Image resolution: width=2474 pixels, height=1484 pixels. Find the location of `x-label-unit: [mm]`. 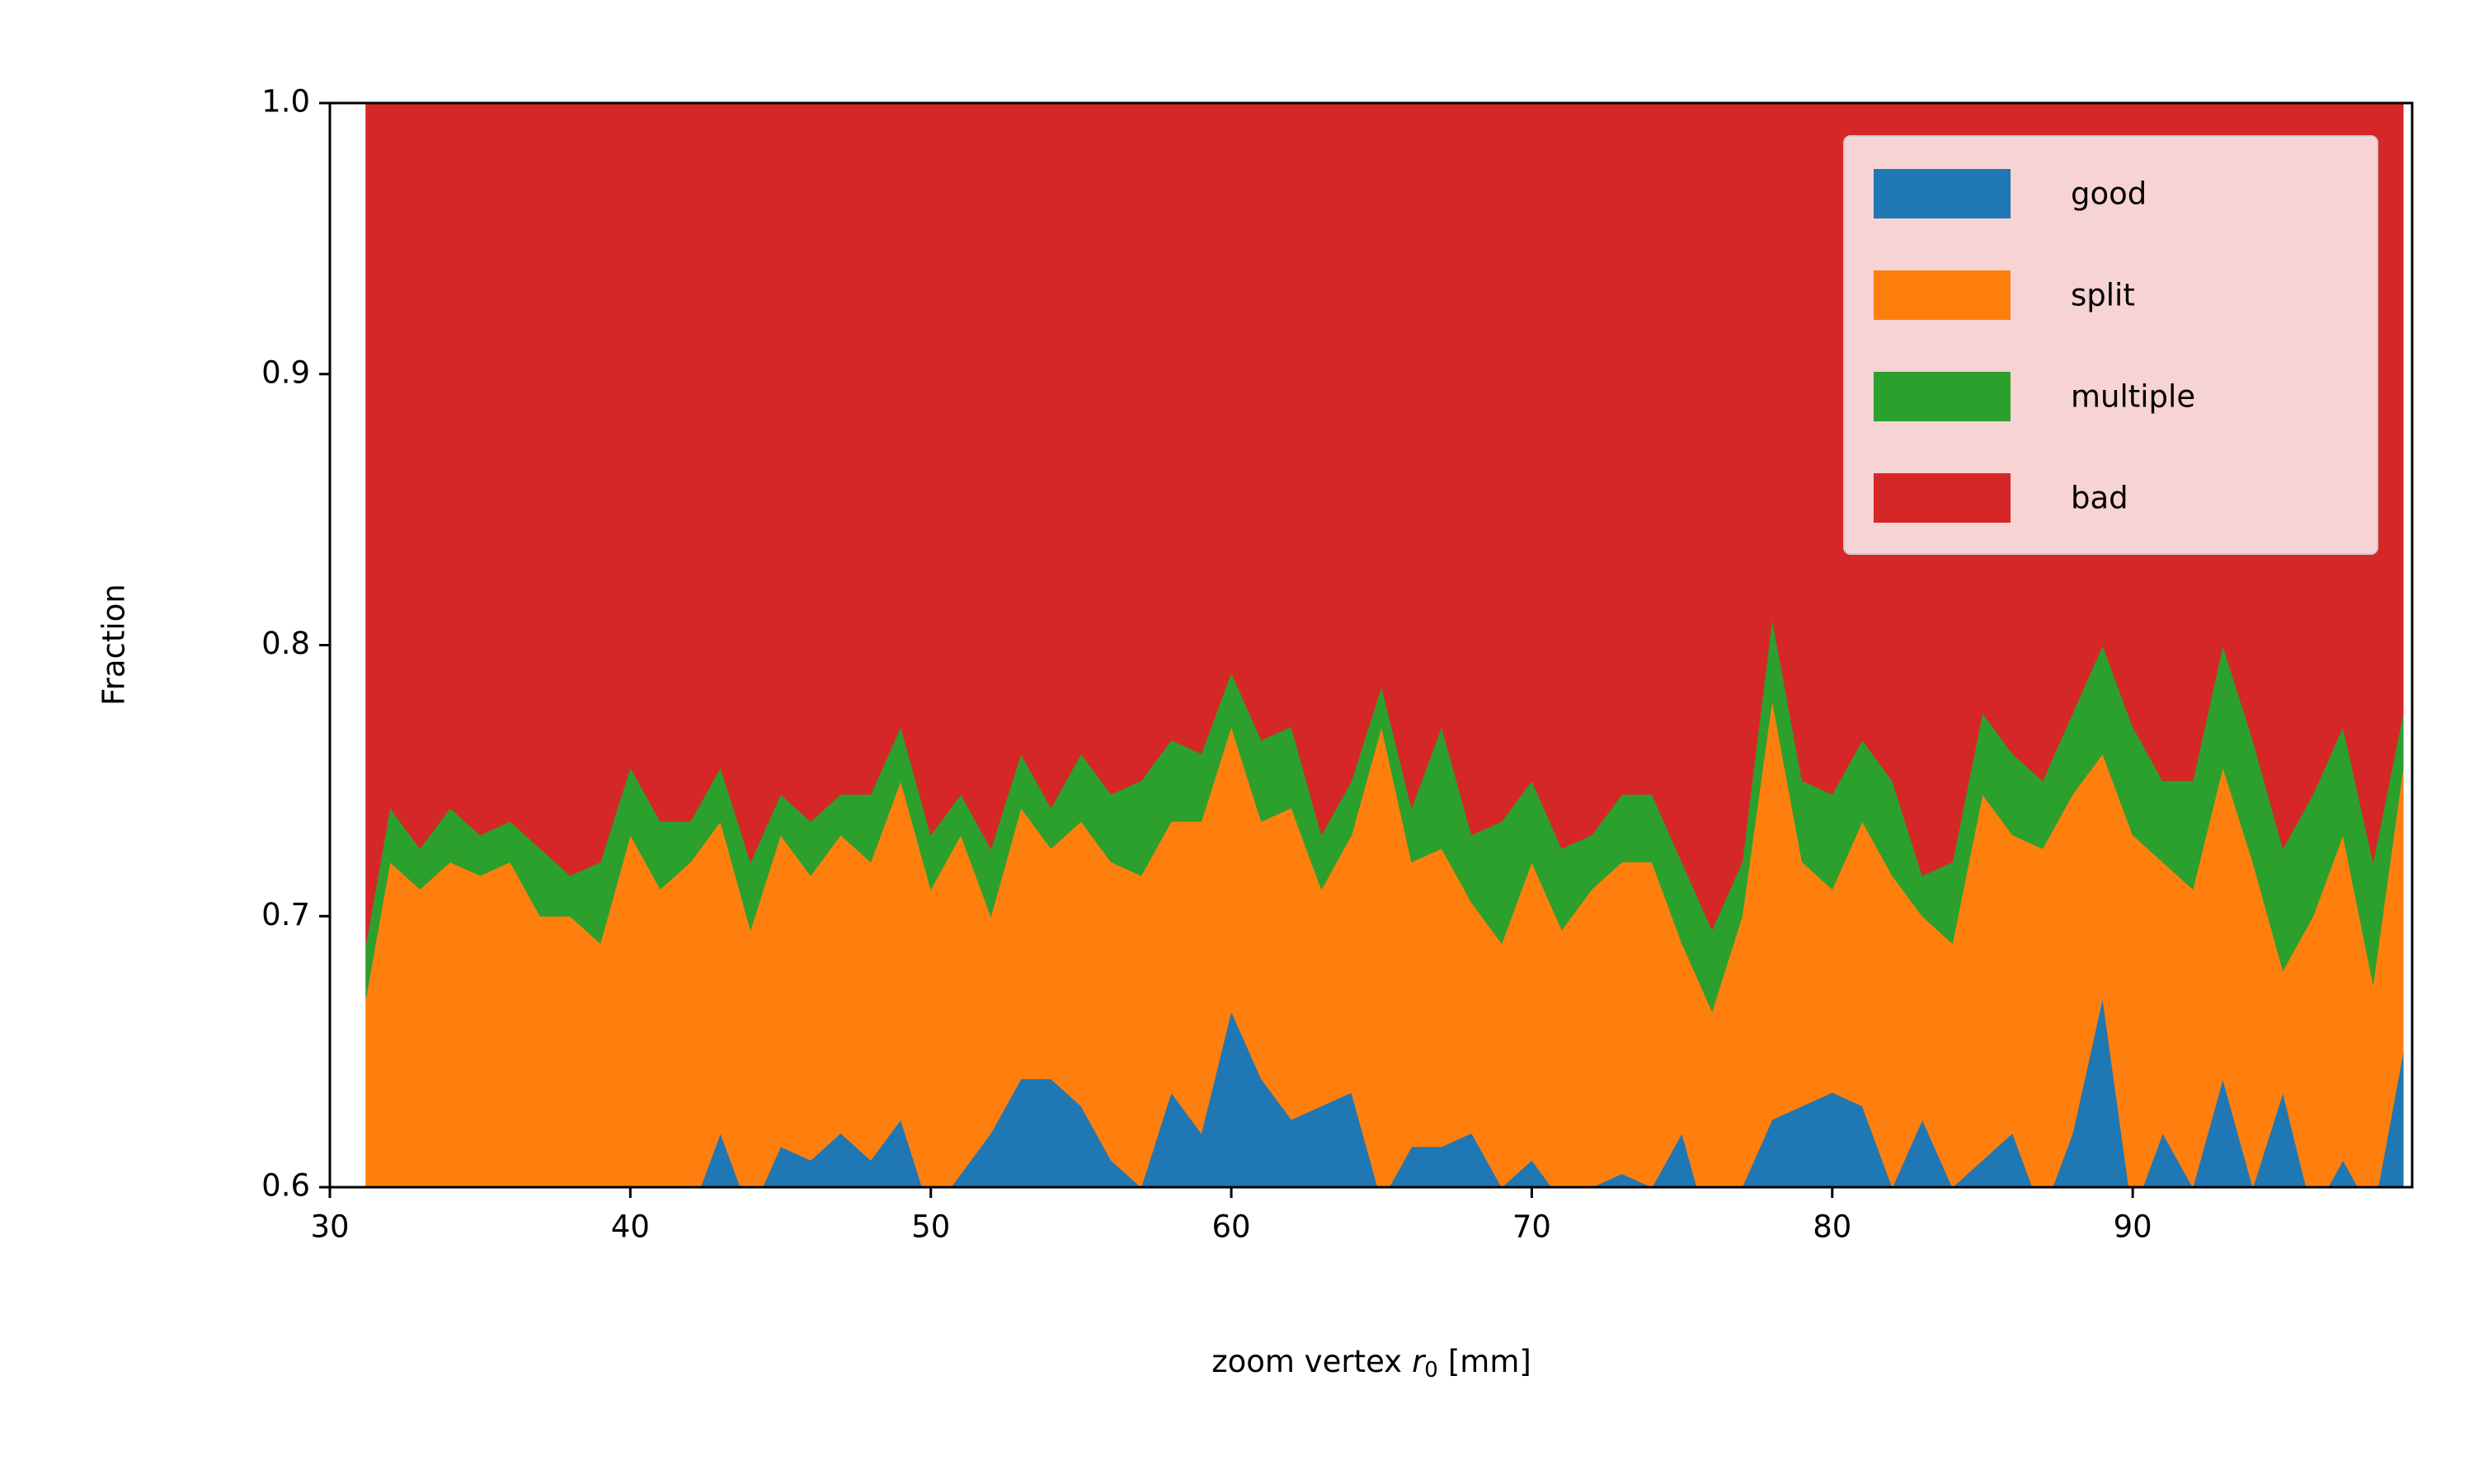

x-label-unit: [mm] is located at coordinates (1489, 1361).